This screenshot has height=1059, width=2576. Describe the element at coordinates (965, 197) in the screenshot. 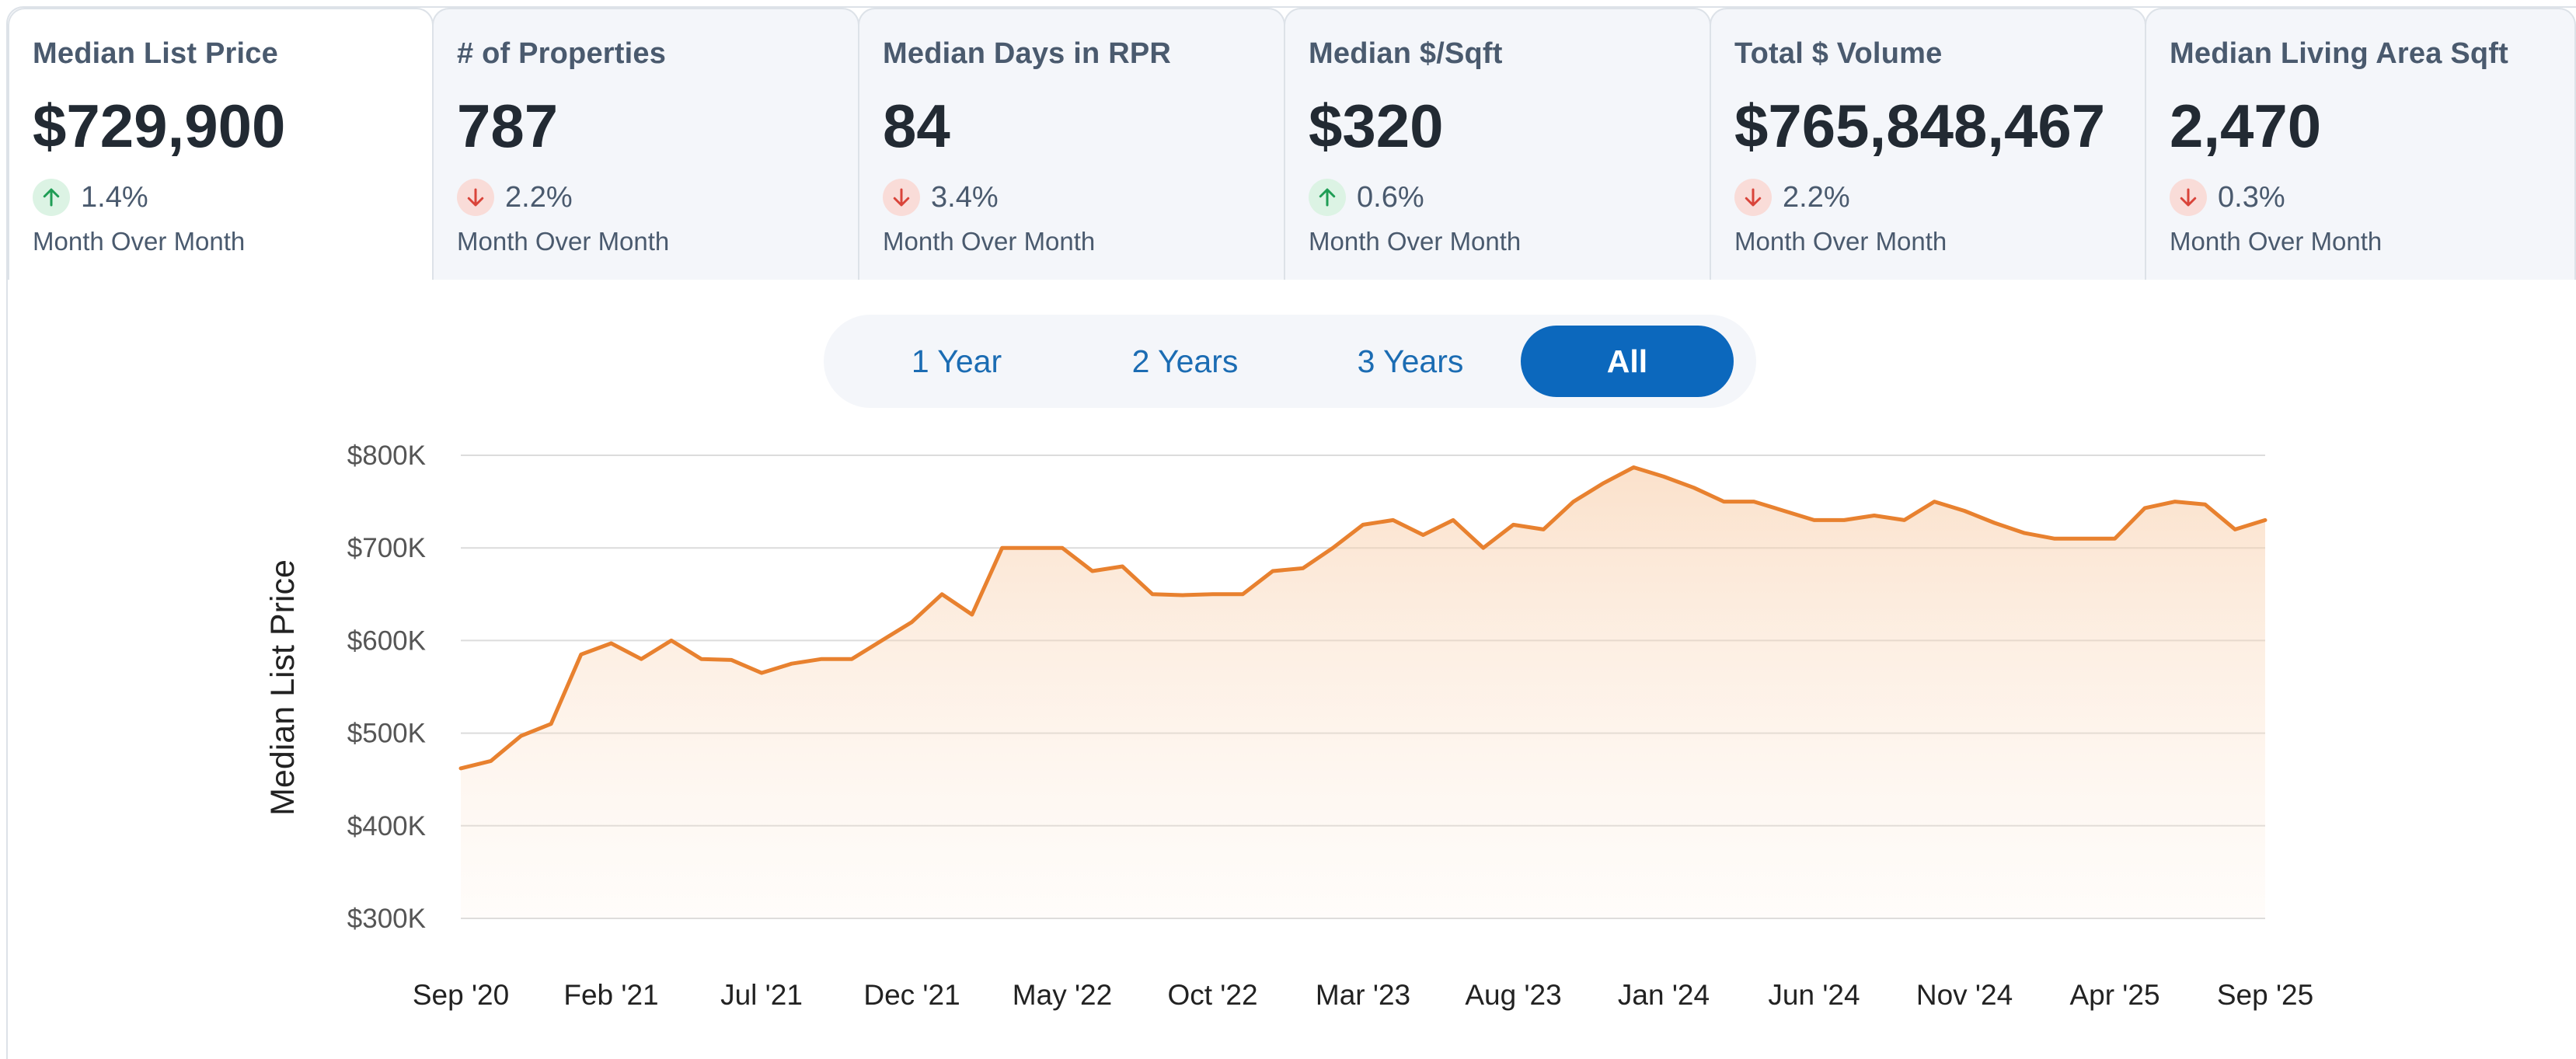

I see `change-percent: 3.4%` at that location.